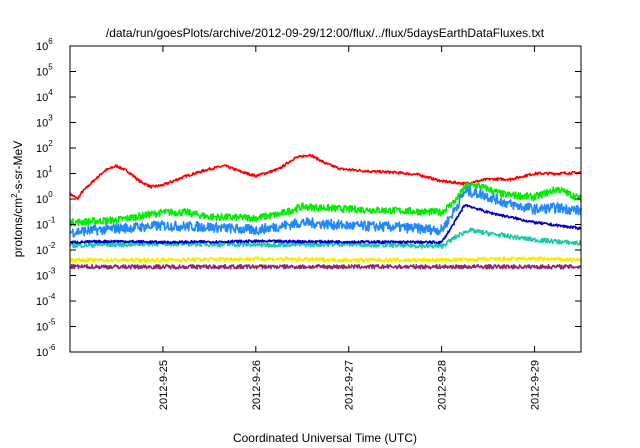 The image size is (640, 448). Describe the element at coordinates (52, 296) in the screenshot. I see `y-tick-exponent: -4` at that location.